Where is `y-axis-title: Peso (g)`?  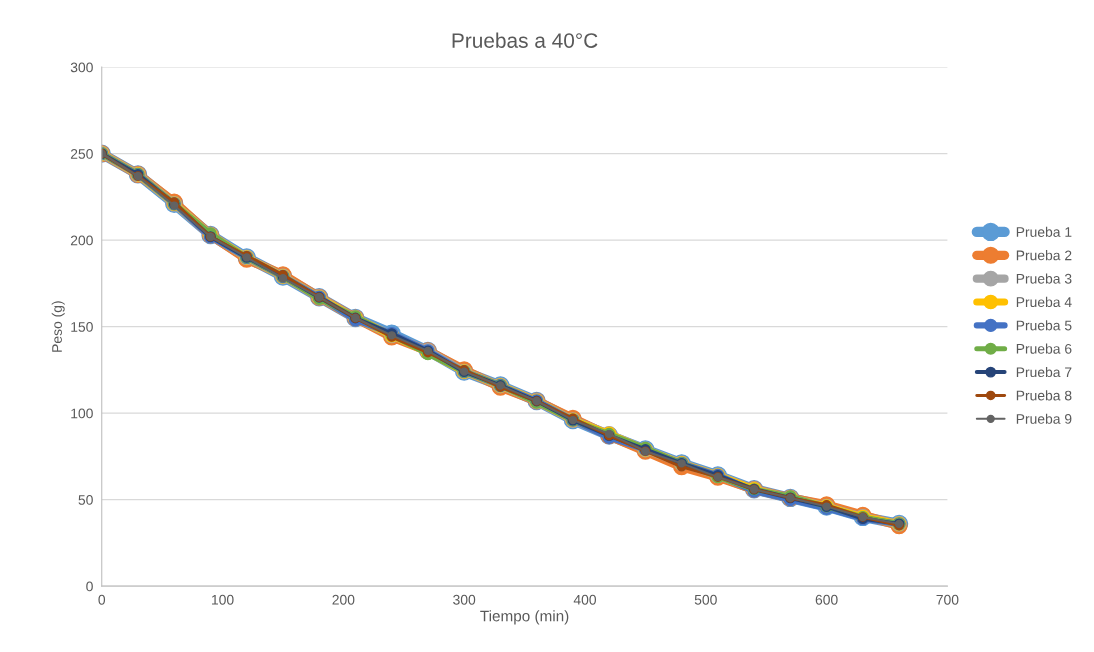 y-axis-title: Peso (g) is located at coordinates (58, 326).